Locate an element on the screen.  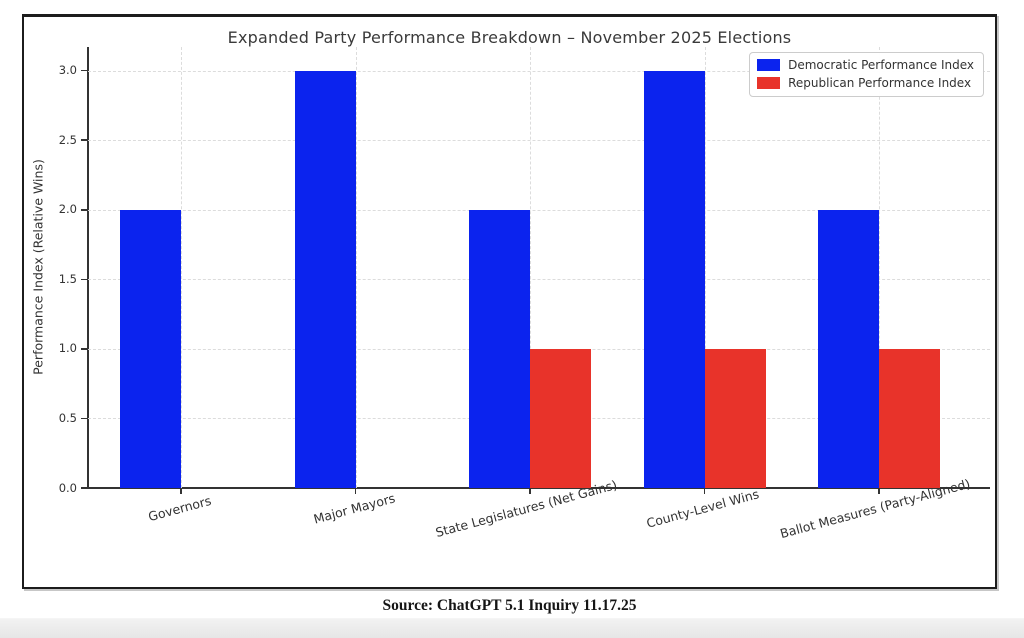
y-tick-label: 0.5 is located at coordinates (67, 417).